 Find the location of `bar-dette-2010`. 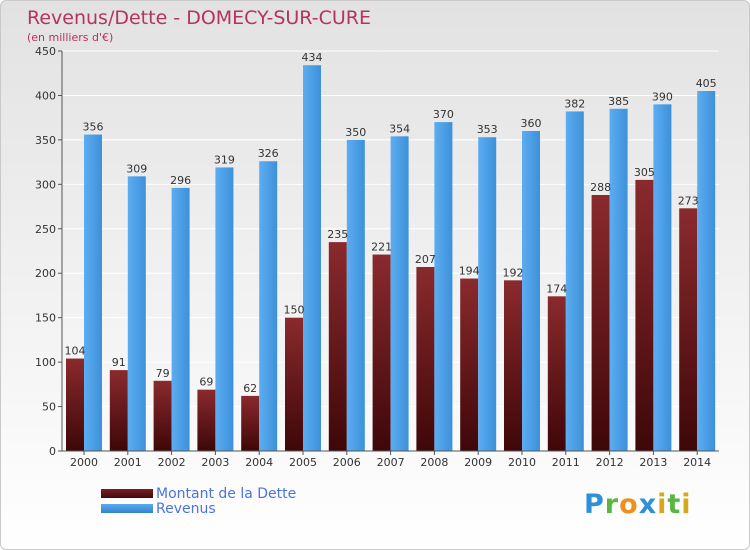

bar-dette-2010 is located at coordinates (513, 365).